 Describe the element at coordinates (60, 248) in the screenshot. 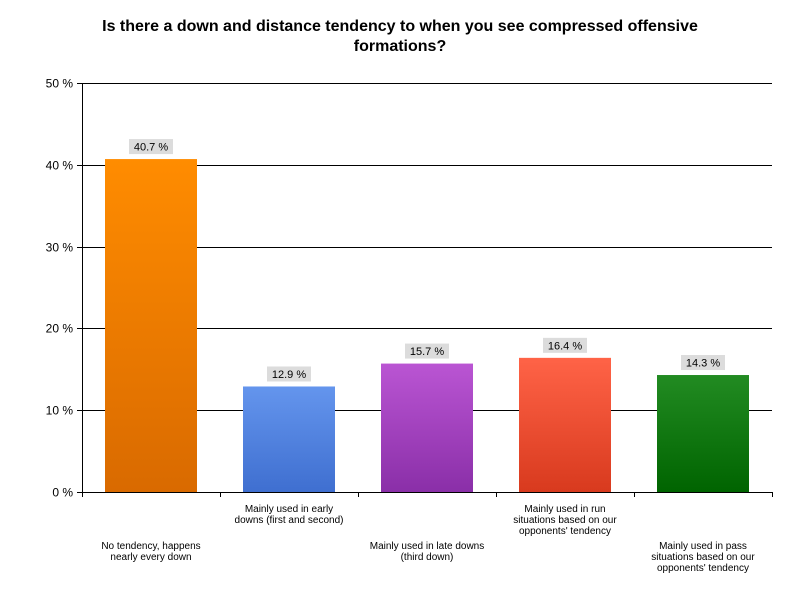

I see `y-tick-label: 30 %` at that location.